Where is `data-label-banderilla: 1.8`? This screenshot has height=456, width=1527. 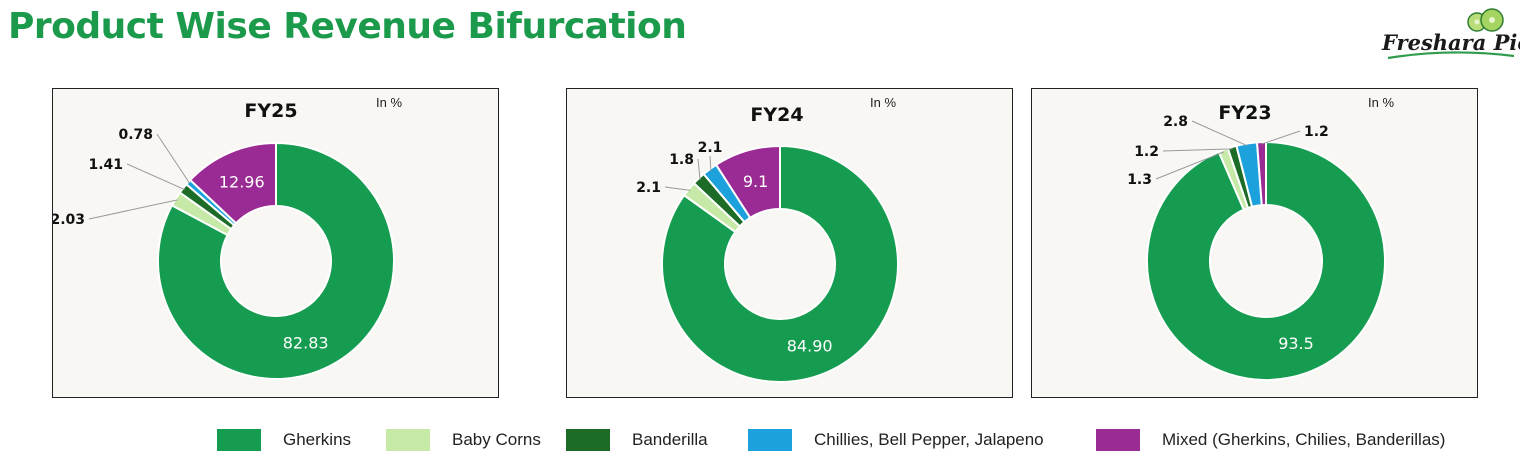 data-label-banderilla: 1.8 is located at coordinates (681, 160).